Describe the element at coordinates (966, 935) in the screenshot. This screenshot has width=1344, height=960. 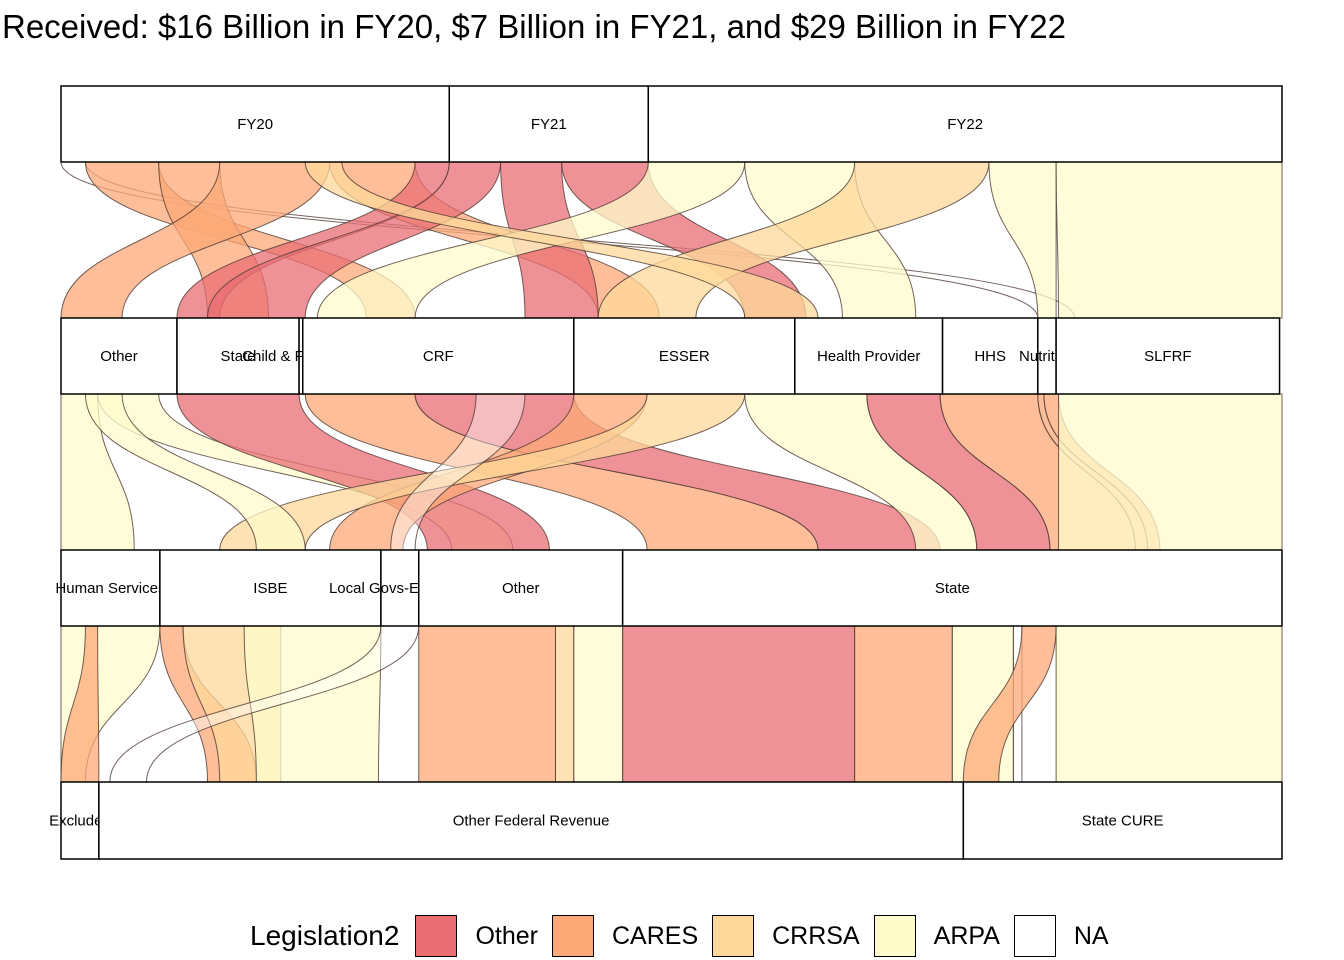
I see `legend-label-arpa: ARPA` at that location.